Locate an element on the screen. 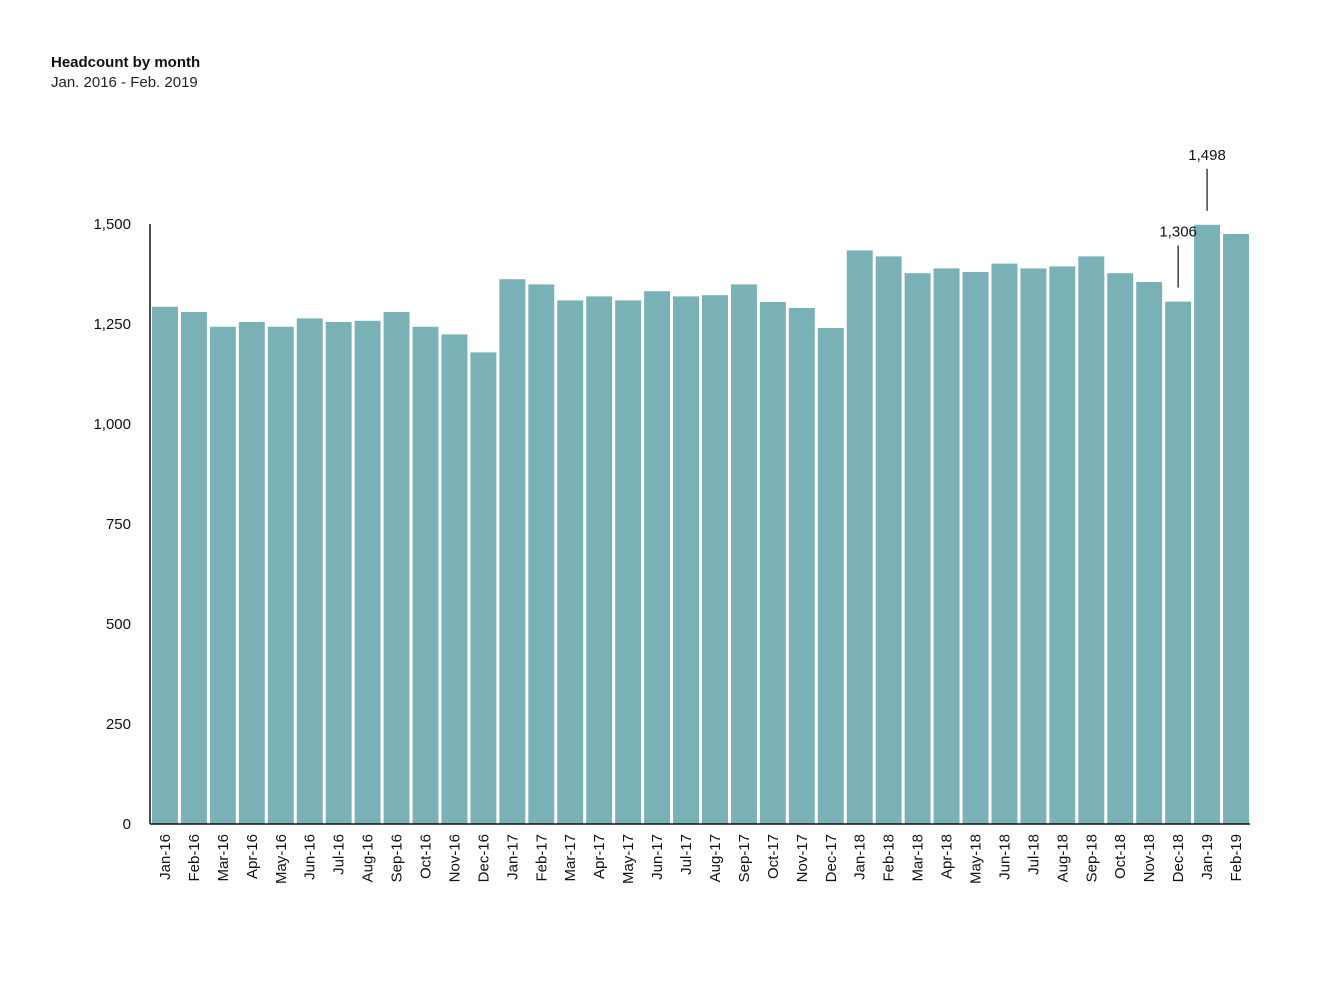  chart-subtitle: Jan. 2016 - Feb. 2019 is located at coordinates (124, 82).